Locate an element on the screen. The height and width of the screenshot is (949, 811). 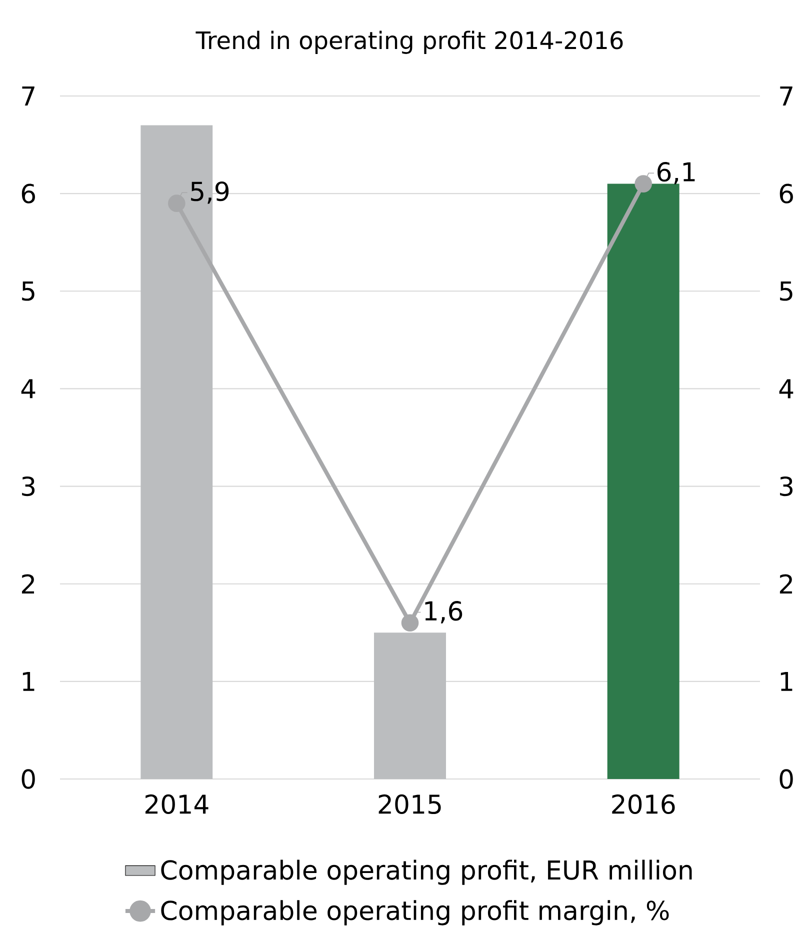
y-tick-label: 5 is located at coordinates (28, 291).